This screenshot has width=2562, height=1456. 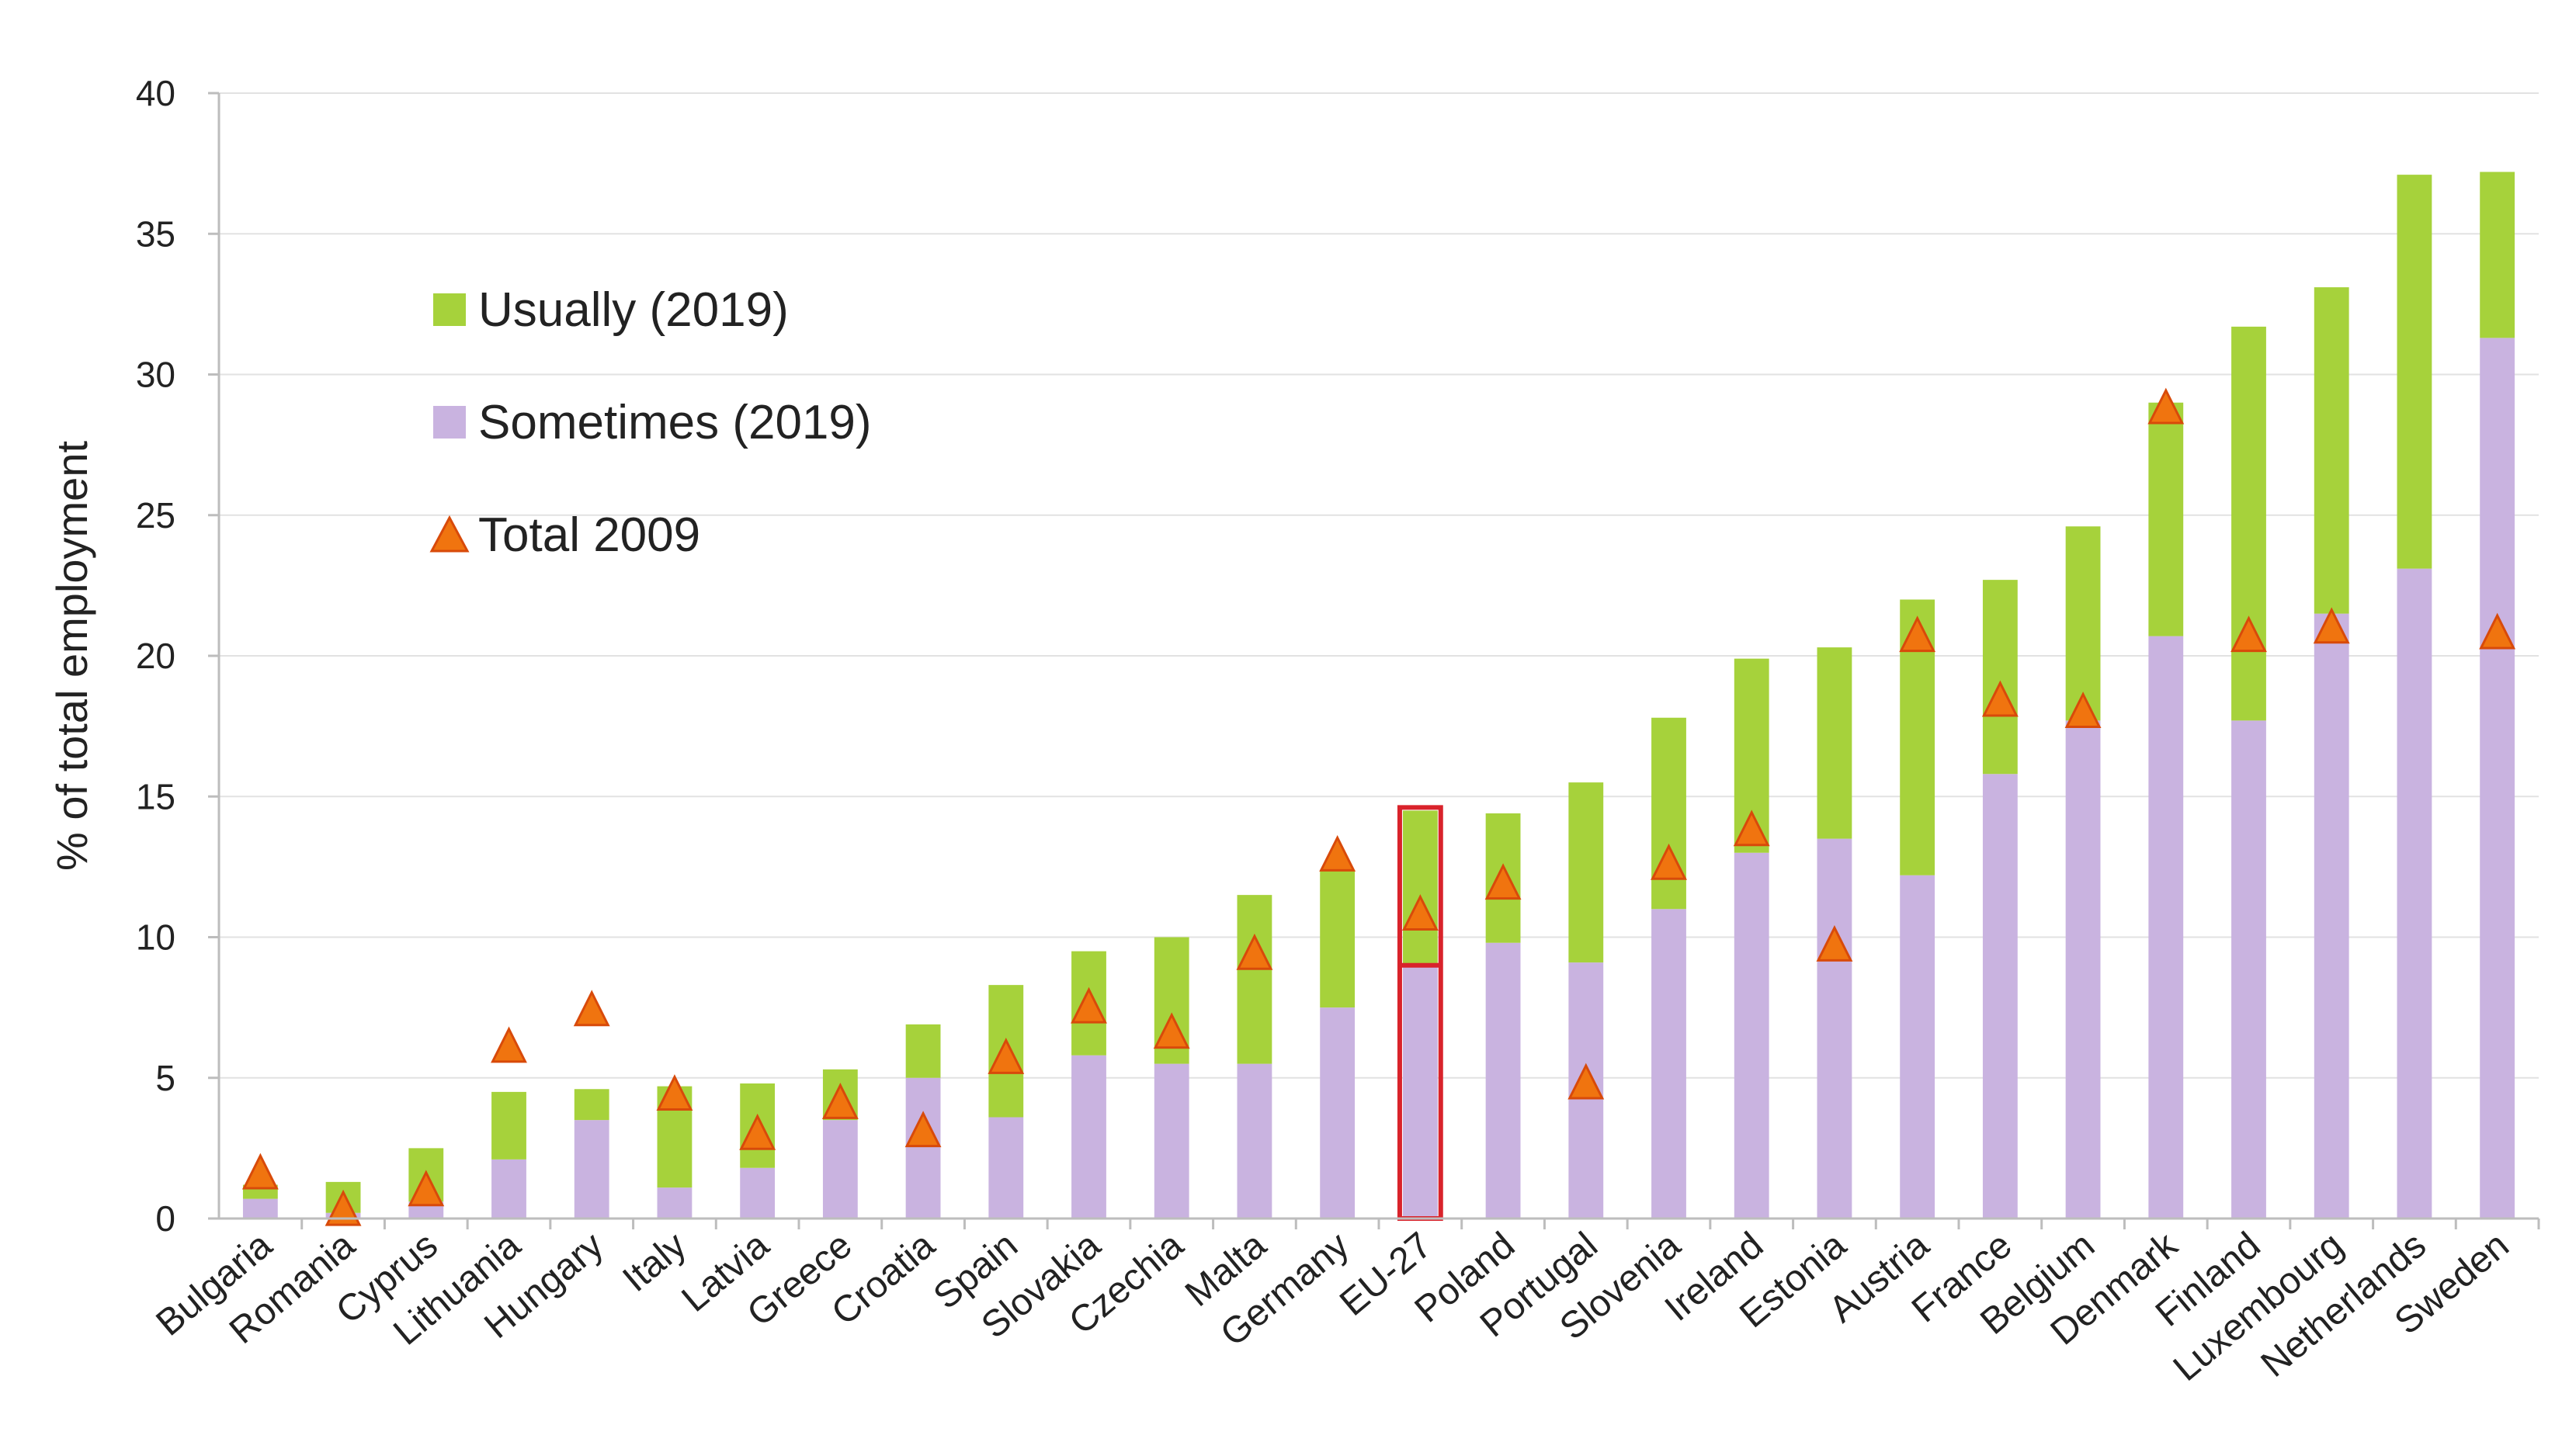 I want to click on bar-sometimes-lithuania, so click(x=508, y=1189).